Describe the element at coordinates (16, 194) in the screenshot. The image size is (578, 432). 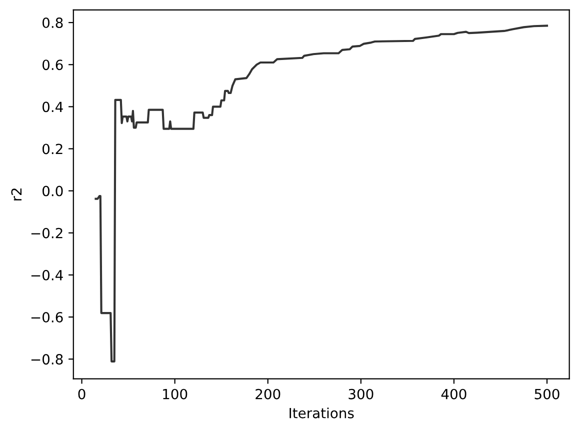
I see `y-axis-title: r2` at that location.